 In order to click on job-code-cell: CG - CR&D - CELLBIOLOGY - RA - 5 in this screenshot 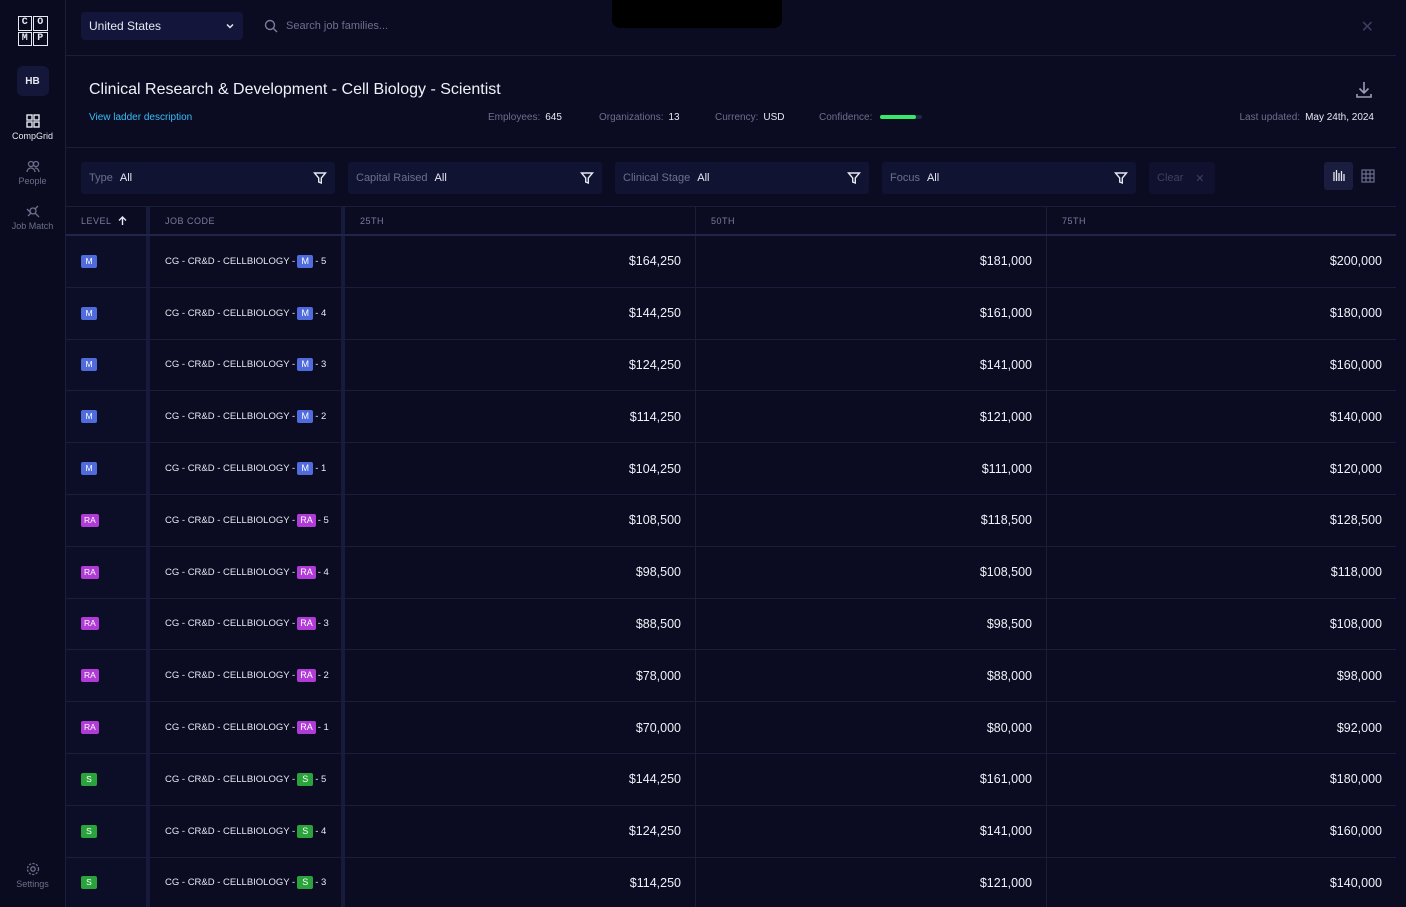, I will do `click(247, 520)`.